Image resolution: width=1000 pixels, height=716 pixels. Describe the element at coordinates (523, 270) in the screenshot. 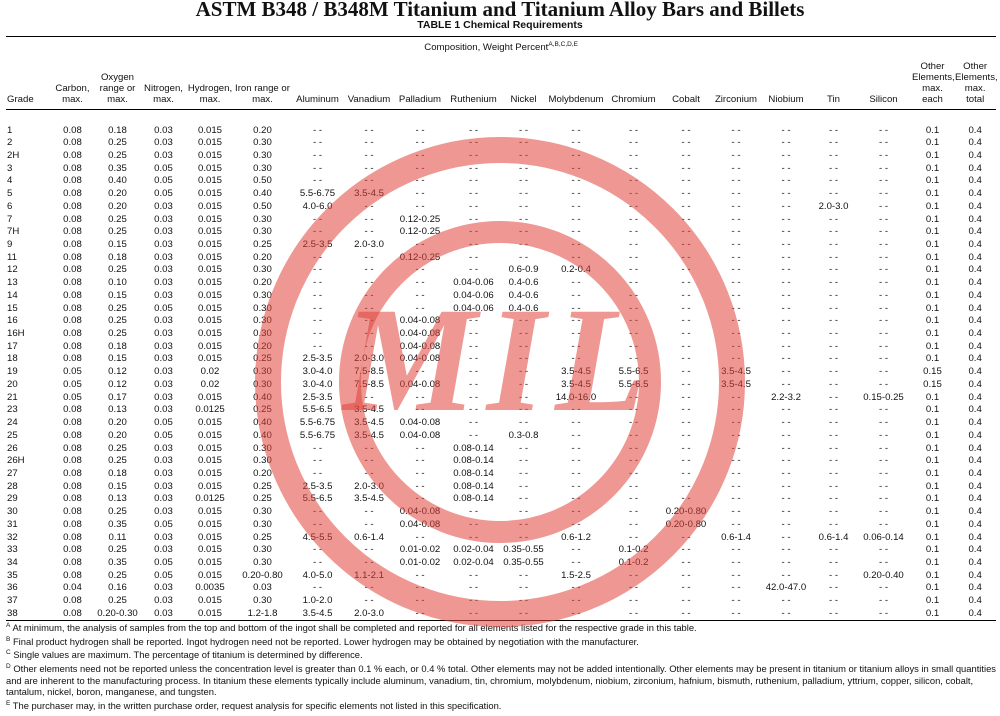

I see `cell: 0.6-0.9` at that location.